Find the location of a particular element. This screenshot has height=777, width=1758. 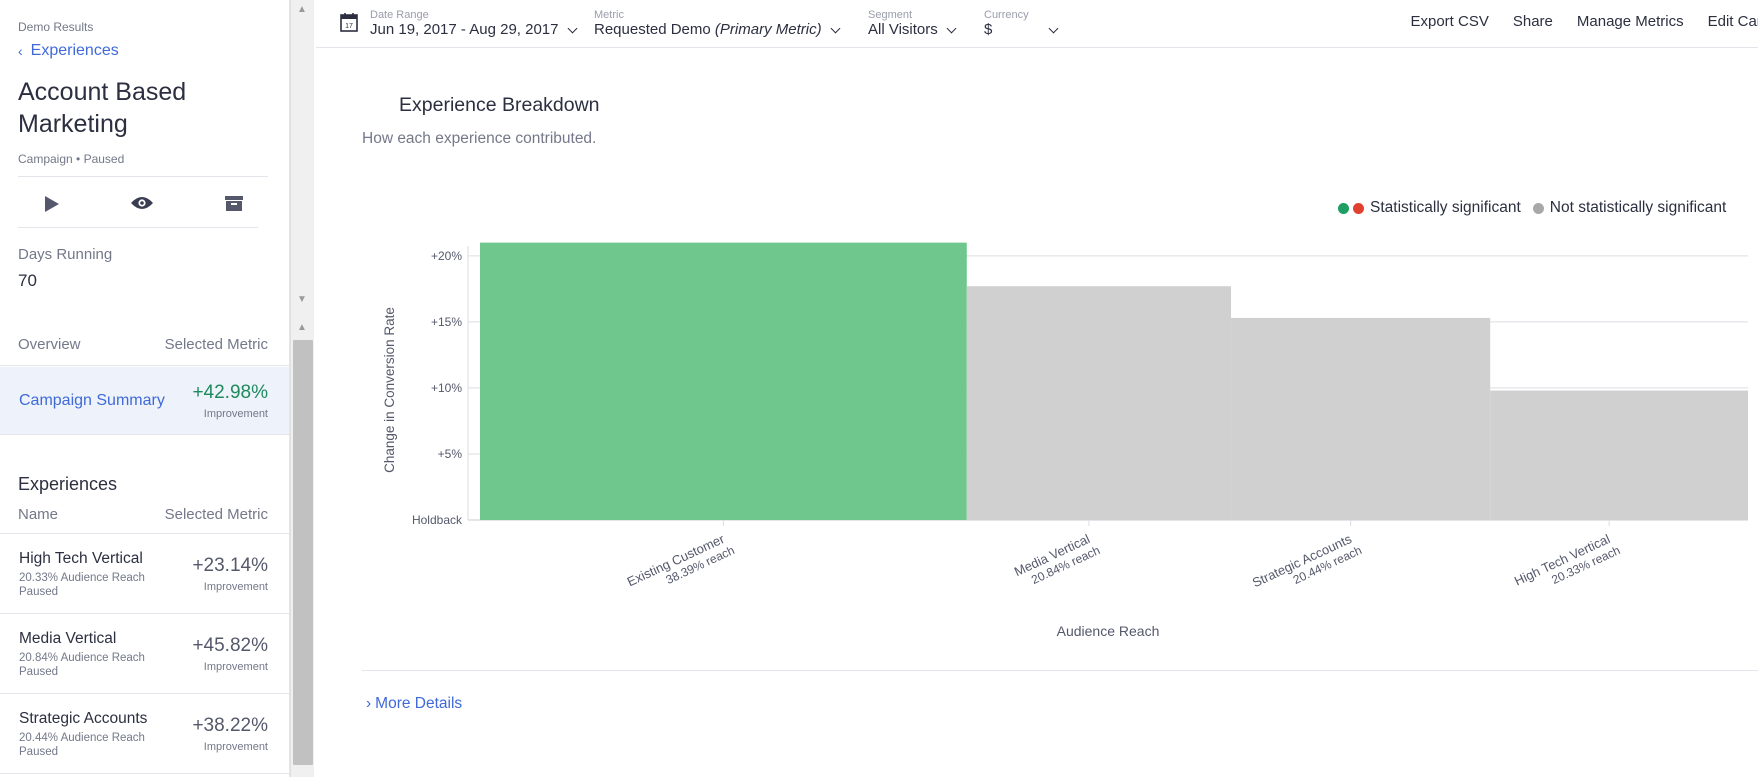

experience-metric-value: +45.82% is located at coordinates (230, 645).